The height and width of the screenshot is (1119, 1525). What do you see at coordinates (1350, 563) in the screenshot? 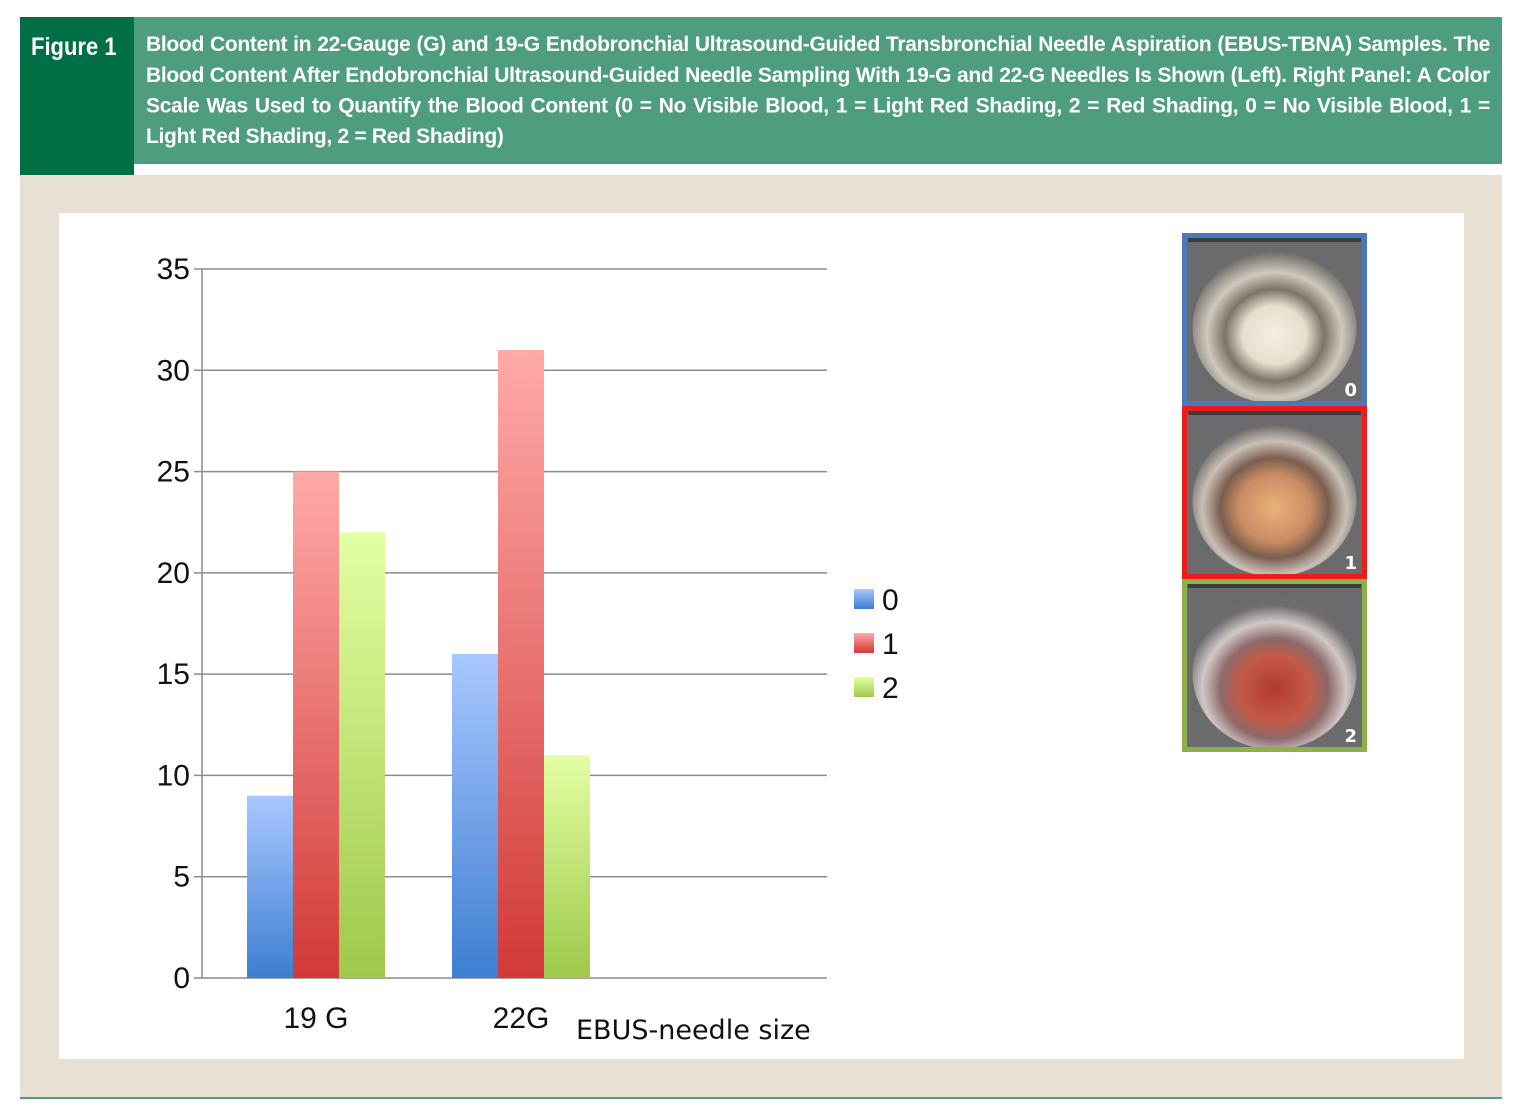
I see `color-scale-label: 1` at bounding box center [1350, 563].